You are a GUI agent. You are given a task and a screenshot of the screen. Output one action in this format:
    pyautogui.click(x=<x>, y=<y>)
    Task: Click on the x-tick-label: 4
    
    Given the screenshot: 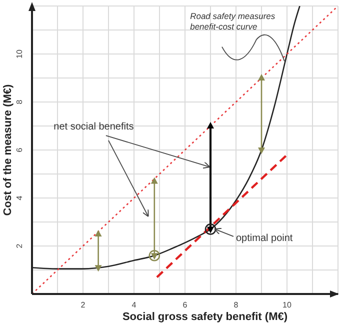 What is the action you would take?
    pyautogui.click(x=134, y=305)
    